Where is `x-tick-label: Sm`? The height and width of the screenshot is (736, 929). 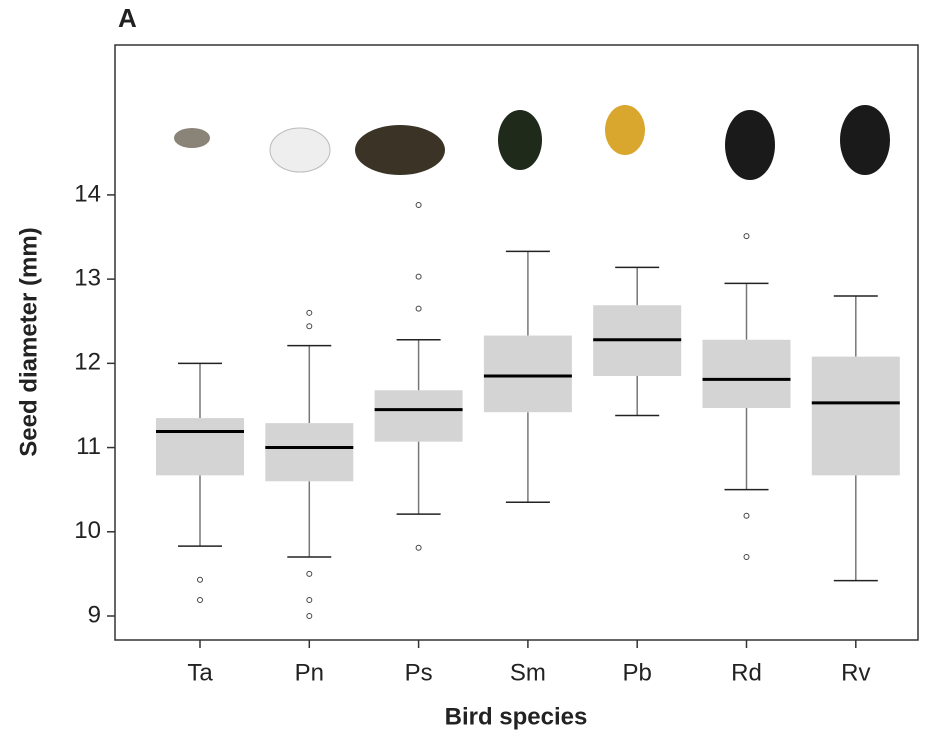 x-tick-label: Sm is located at coordinates (528, 672).